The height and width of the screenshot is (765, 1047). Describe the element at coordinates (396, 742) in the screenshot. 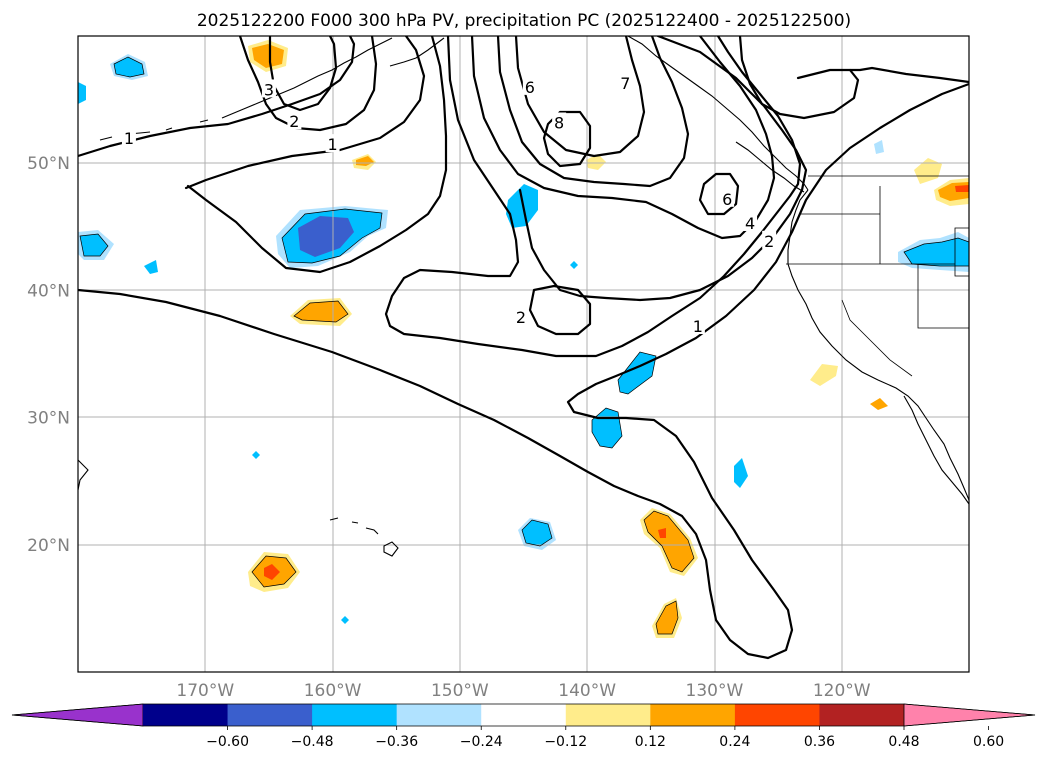

I see `colorbar-tick-label: −0.36` at that location.